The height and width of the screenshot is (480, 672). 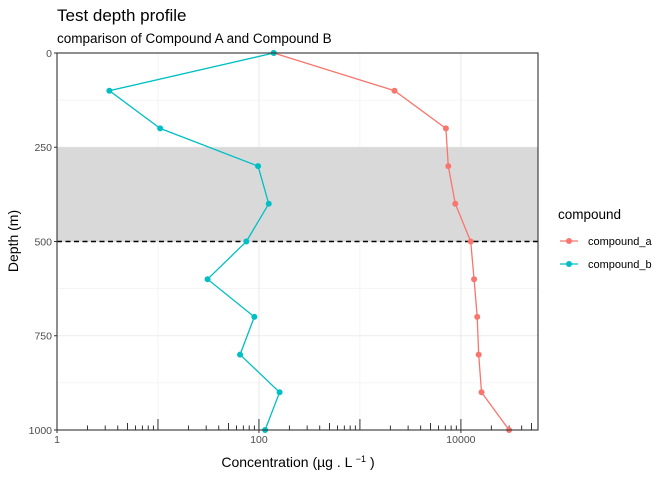 I want to click on legend: compound compound_a compound_b, so click(x=605, y=239).